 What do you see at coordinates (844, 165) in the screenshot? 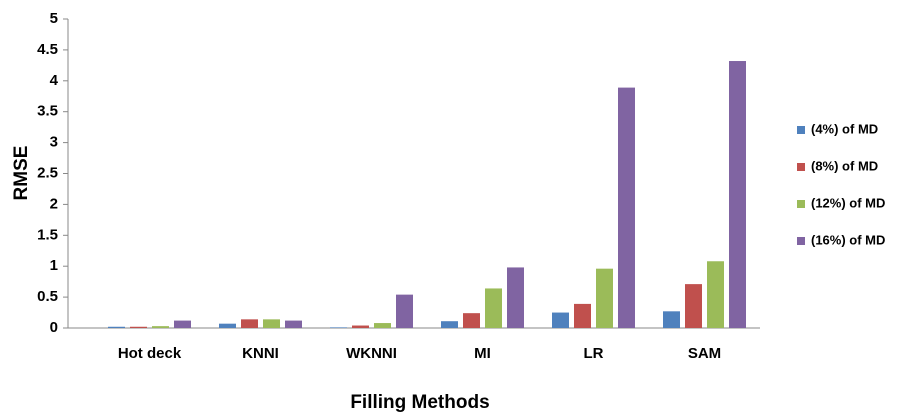
I see `legend-label: (8%) of MD` at bounding box center [844, 165].